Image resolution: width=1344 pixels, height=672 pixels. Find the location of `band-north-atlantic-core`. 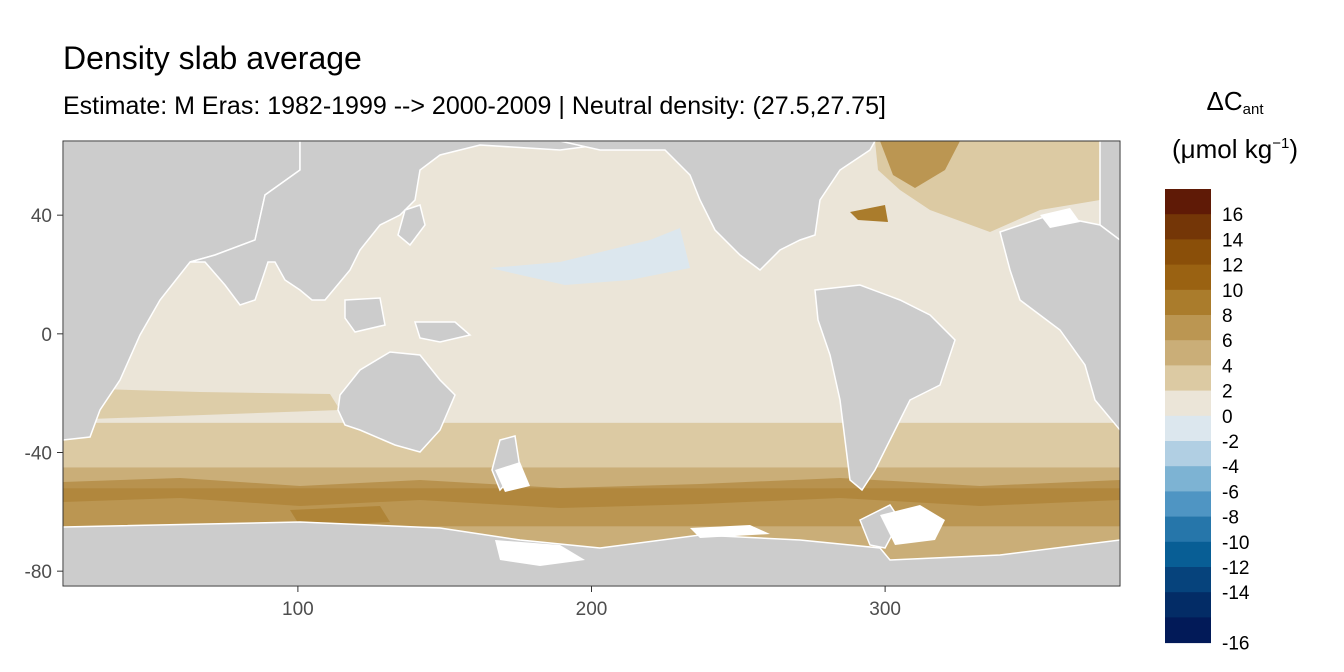

band-north-atlantic-core is located at coordinates (920, 164).